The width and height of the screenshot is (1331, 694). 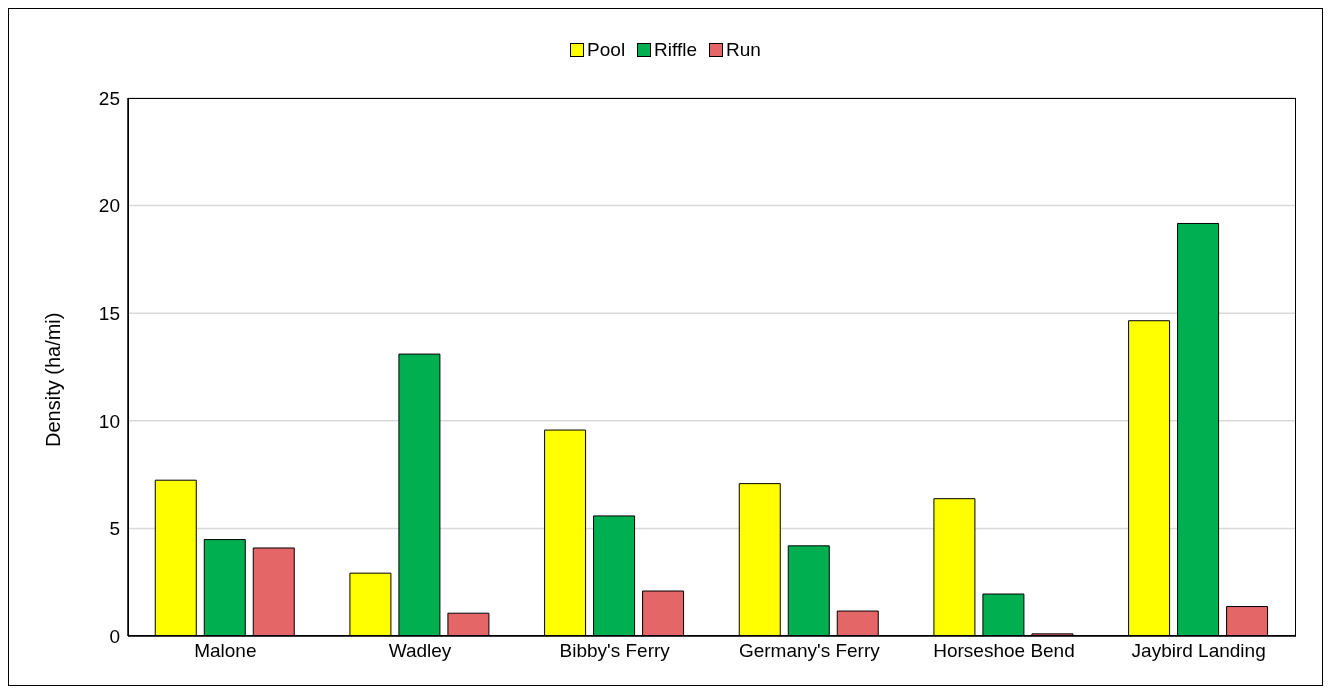 I want to click on legend-label: Run, so click(x=743, y=50).